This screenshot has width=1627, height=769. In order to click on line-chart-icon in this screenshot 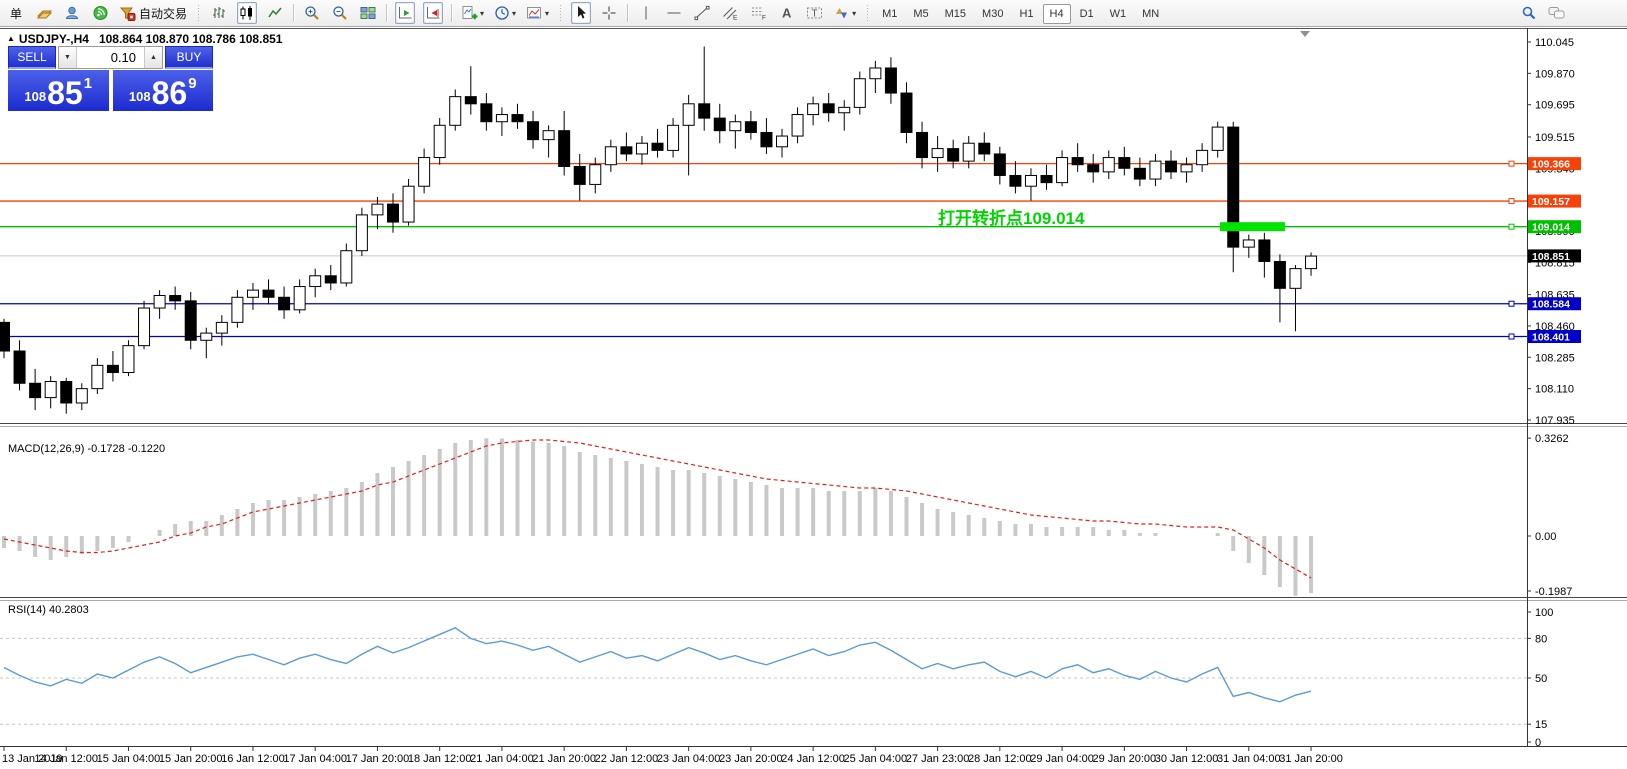, I will do `click(275, 13)`.